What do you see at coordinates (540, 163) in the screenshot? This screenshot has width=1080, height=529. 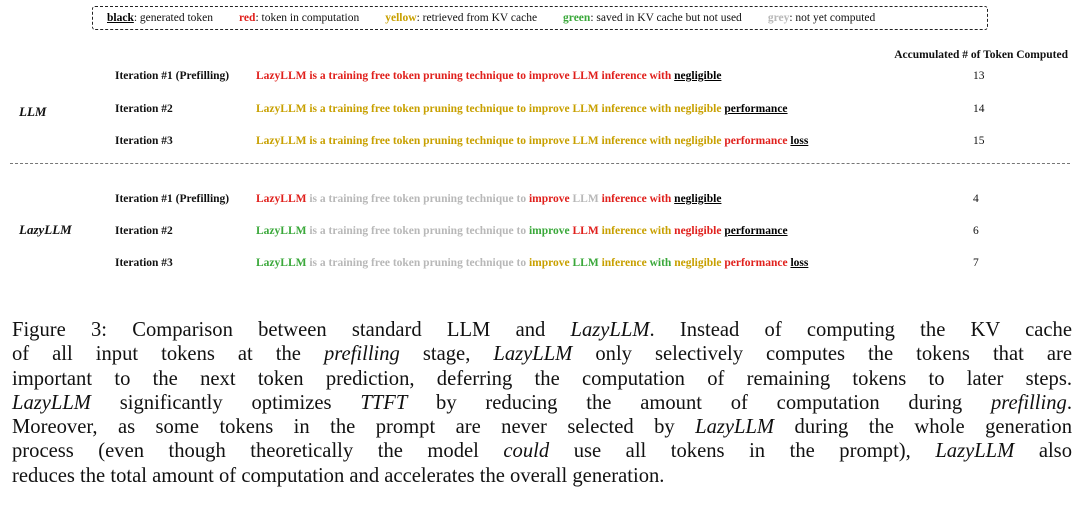 I see `section-divider` at bounding box center [540, 163].